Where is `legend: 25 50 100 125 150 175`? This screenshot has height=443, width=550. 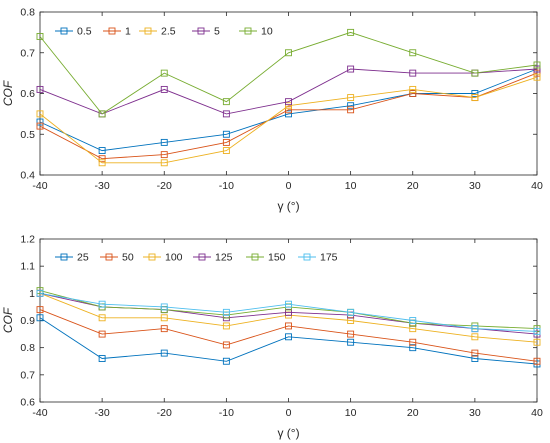 legend: 25 50 100 125 150 175 is located at coordinates (196, 258).